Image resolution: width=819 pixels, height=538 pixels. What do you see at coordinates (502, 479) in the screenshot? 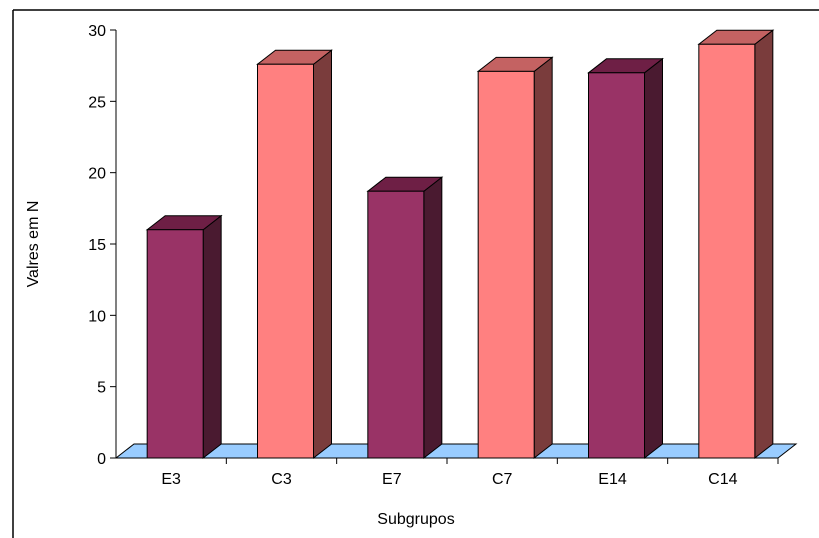
I see `x-tick-label: C7` at bounding box center [502, 479].